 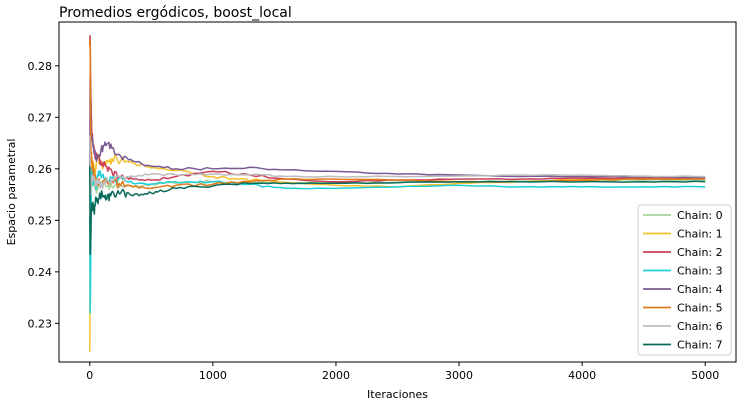 What do you see at coordinates (397, 394) in the screenshot?
I see `x-axis-label: Iteraciones` at bounding box center [397, 394].